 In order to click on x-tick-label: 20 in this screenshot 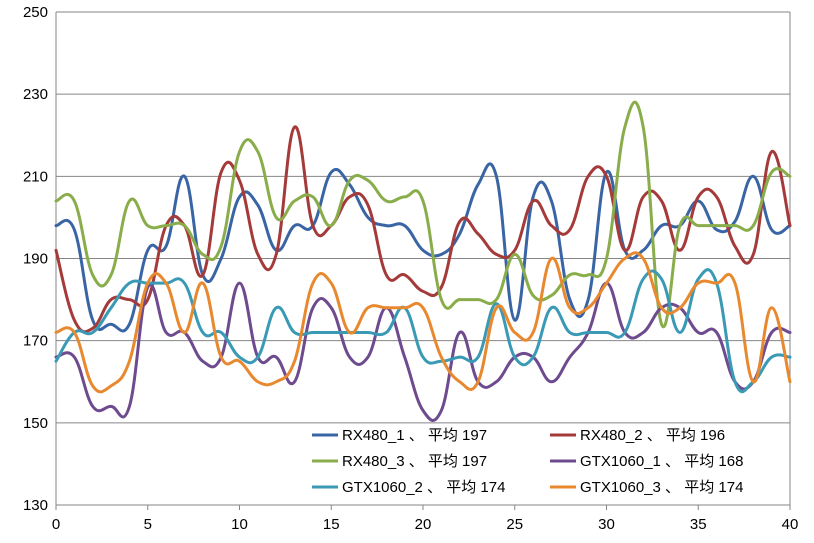, I will do `click(423, 524)`.